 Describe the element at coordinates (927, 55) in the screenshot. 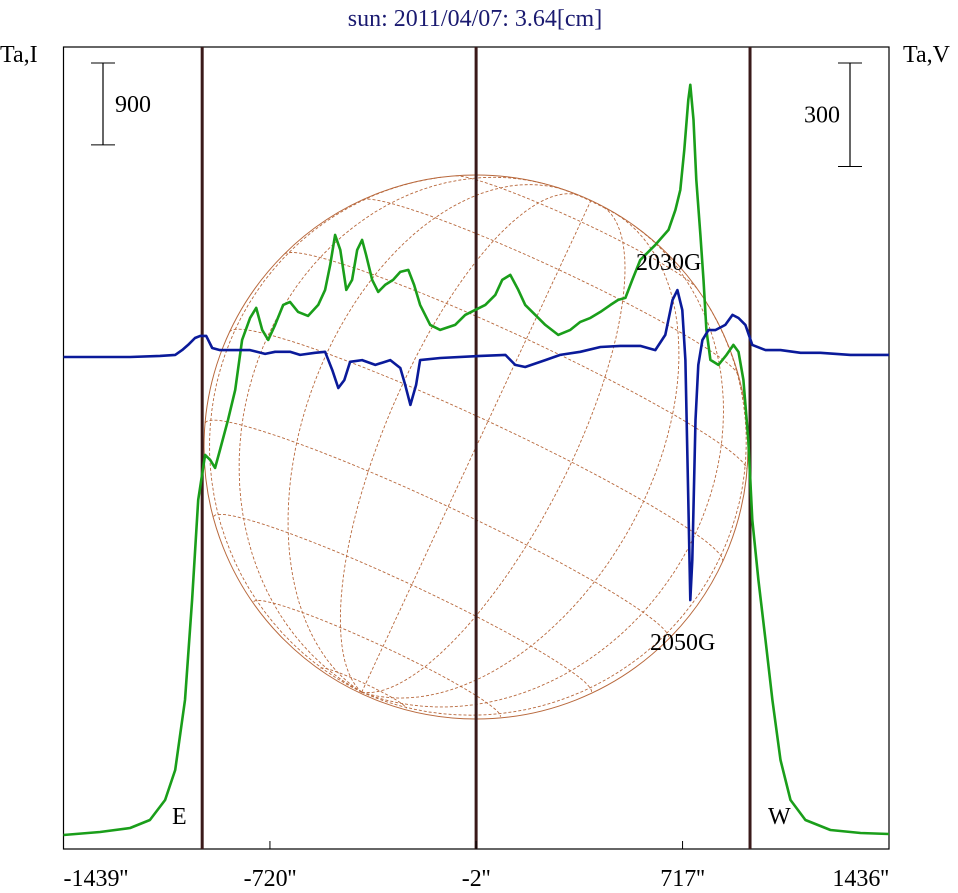

I see `y2-axis-label: Ta,V` at that location.